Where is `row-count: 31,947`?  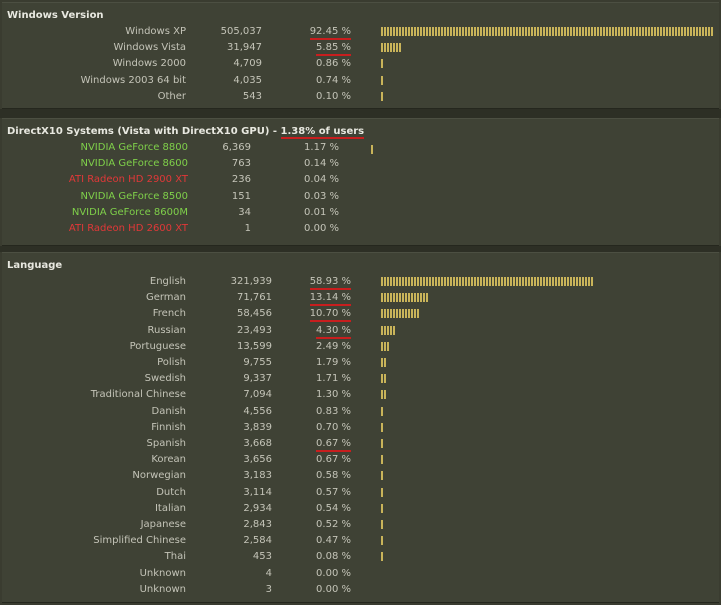
row-count: 31,947 is located at coordinates (244, 48).